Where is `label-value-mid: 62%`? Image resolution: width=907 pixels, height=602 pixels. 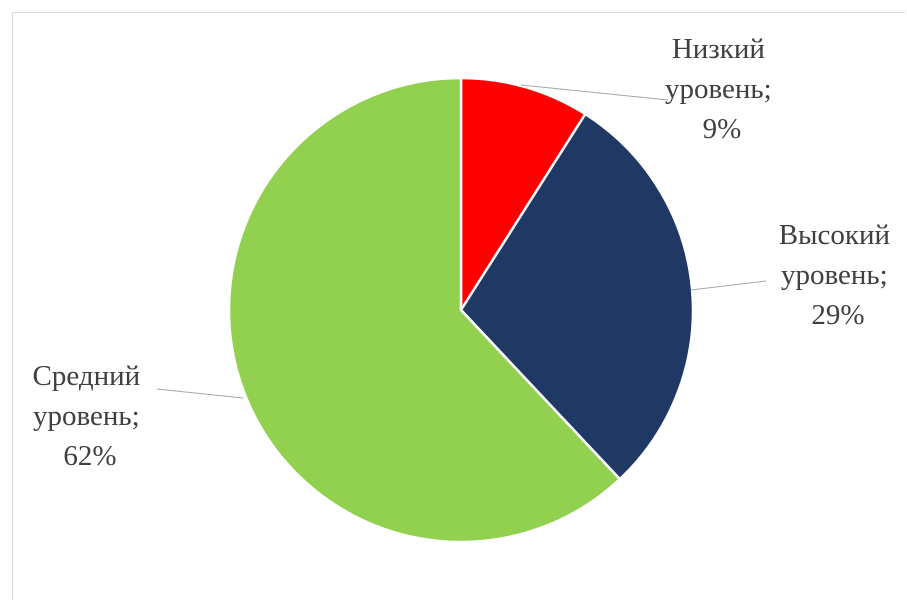 label-value-mid: 62% is located at coordinates (89, 456).